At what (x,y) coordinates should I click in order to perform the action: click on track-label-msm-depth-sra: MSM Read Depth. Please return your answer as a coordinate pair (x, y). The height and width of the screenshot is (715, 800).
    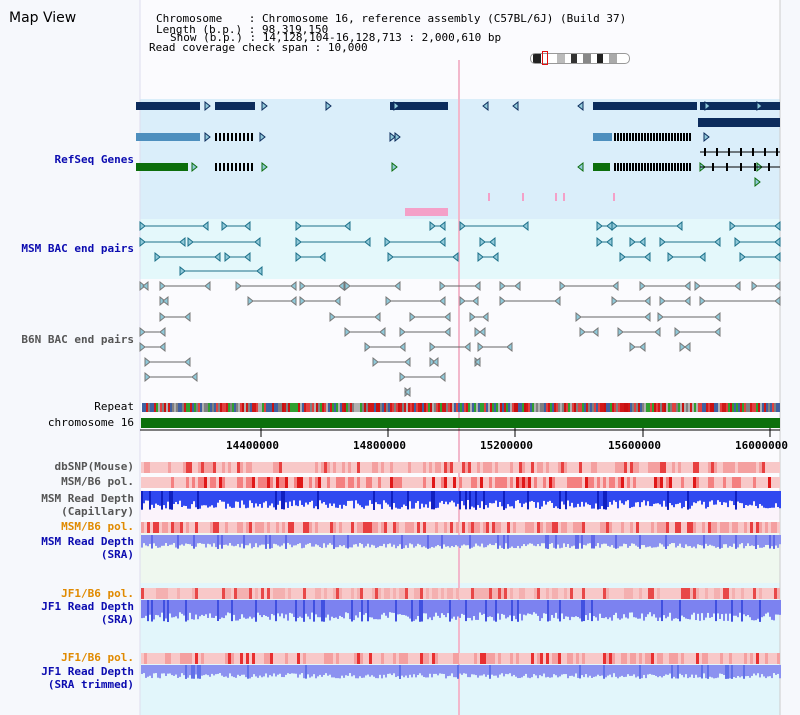
    Looking at the image, I should click on (87, 541).